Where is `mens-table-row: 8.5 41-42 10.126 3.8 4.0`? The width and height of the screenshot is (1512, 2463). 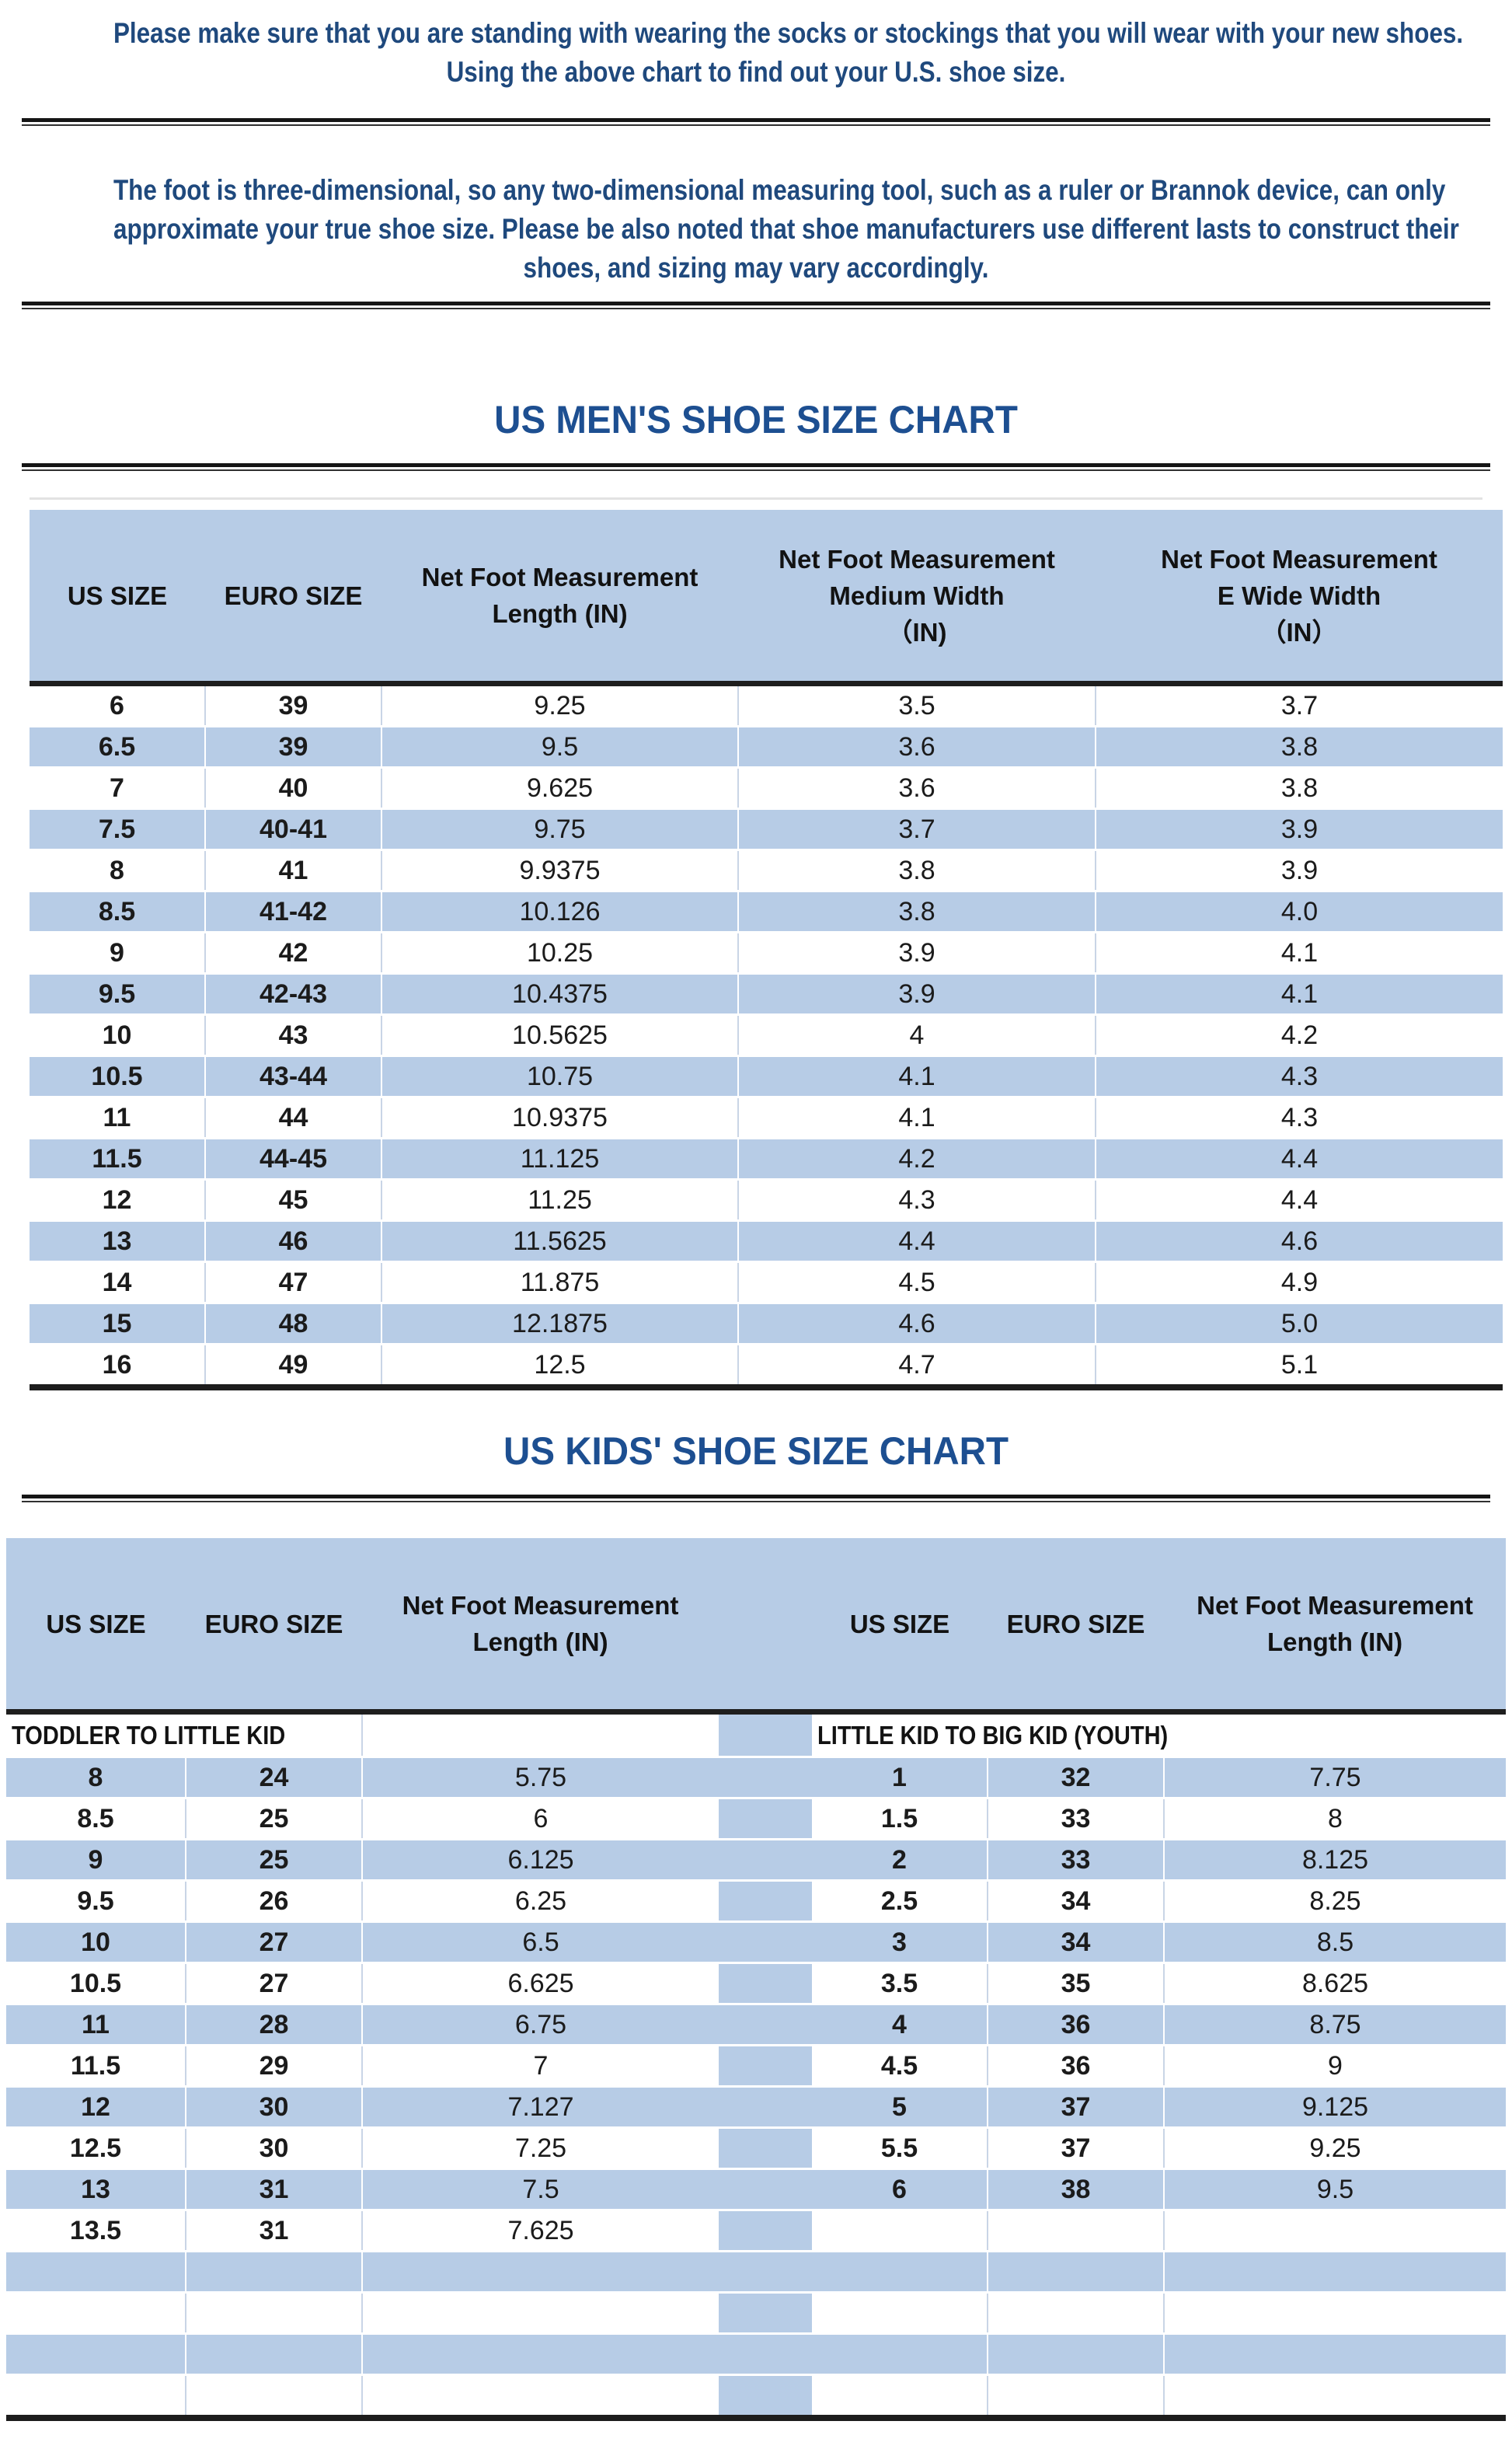
mens-table-row: 8.5 41-42 10.126 3.8 4.0 is located at coordinates (766, 912).